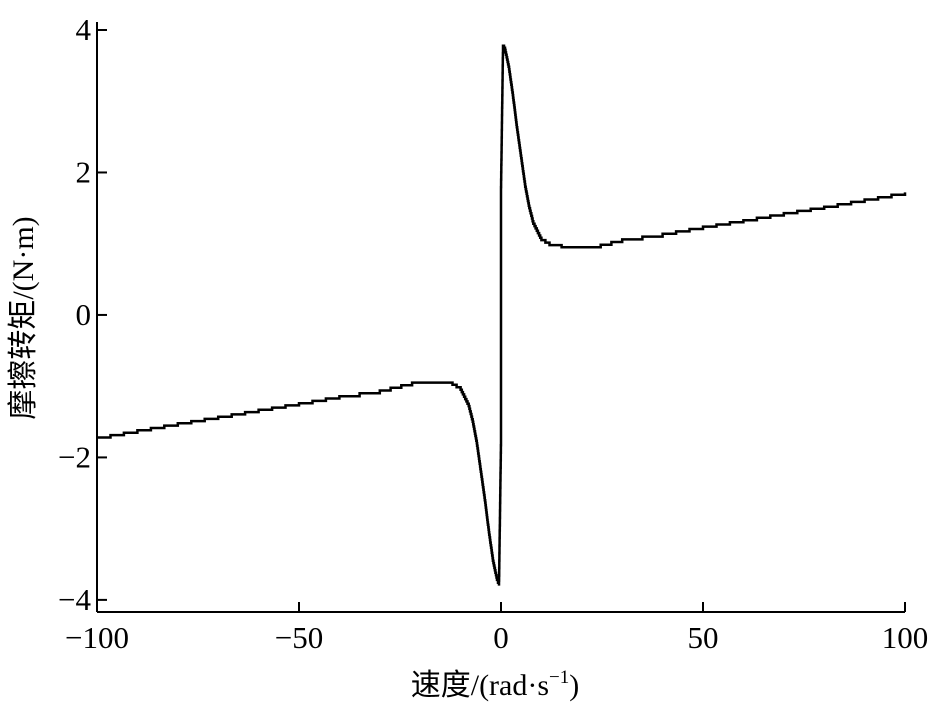 This screenshot has width=930, height=708. What do you see at coordinates (905, 637) in the screenshot?
I see `x-tick-label: 100` at bounding box center [905, 637].